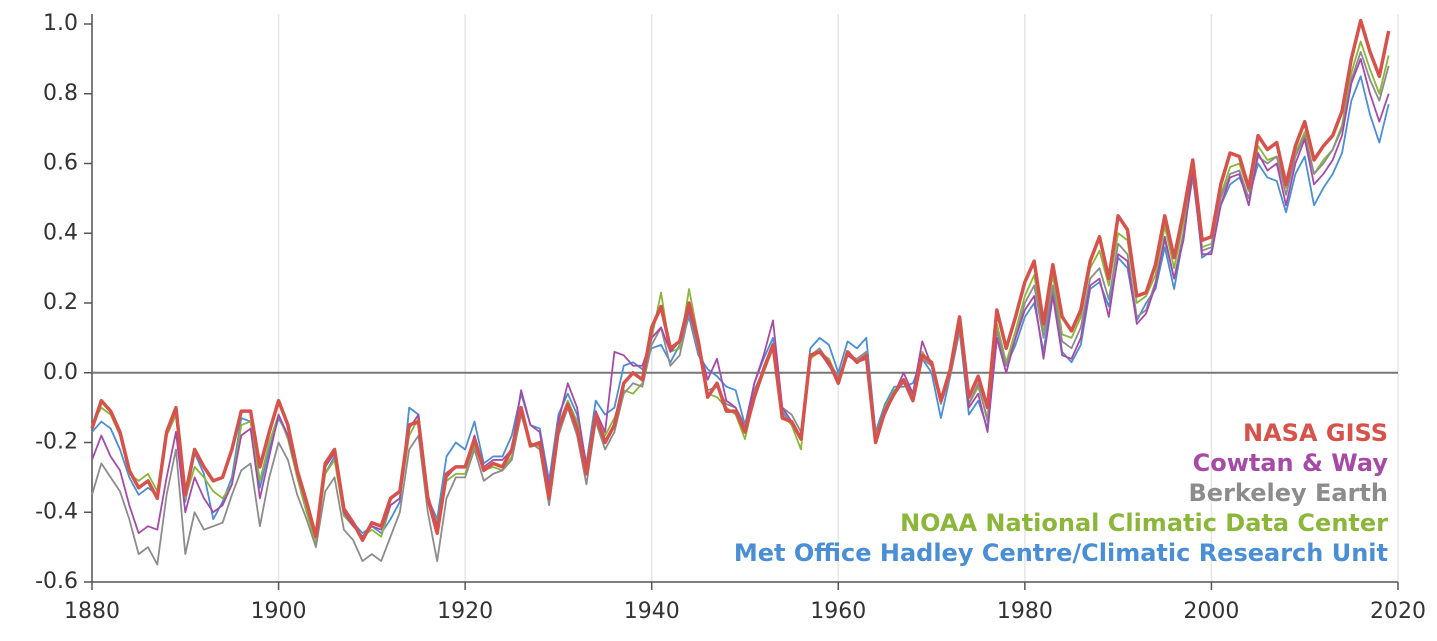 This screenshot has width=1437, height=641. Describe the element at coordinates (1398, 611) in the screenshot. I see `x-tick-label: 2020` at that location.